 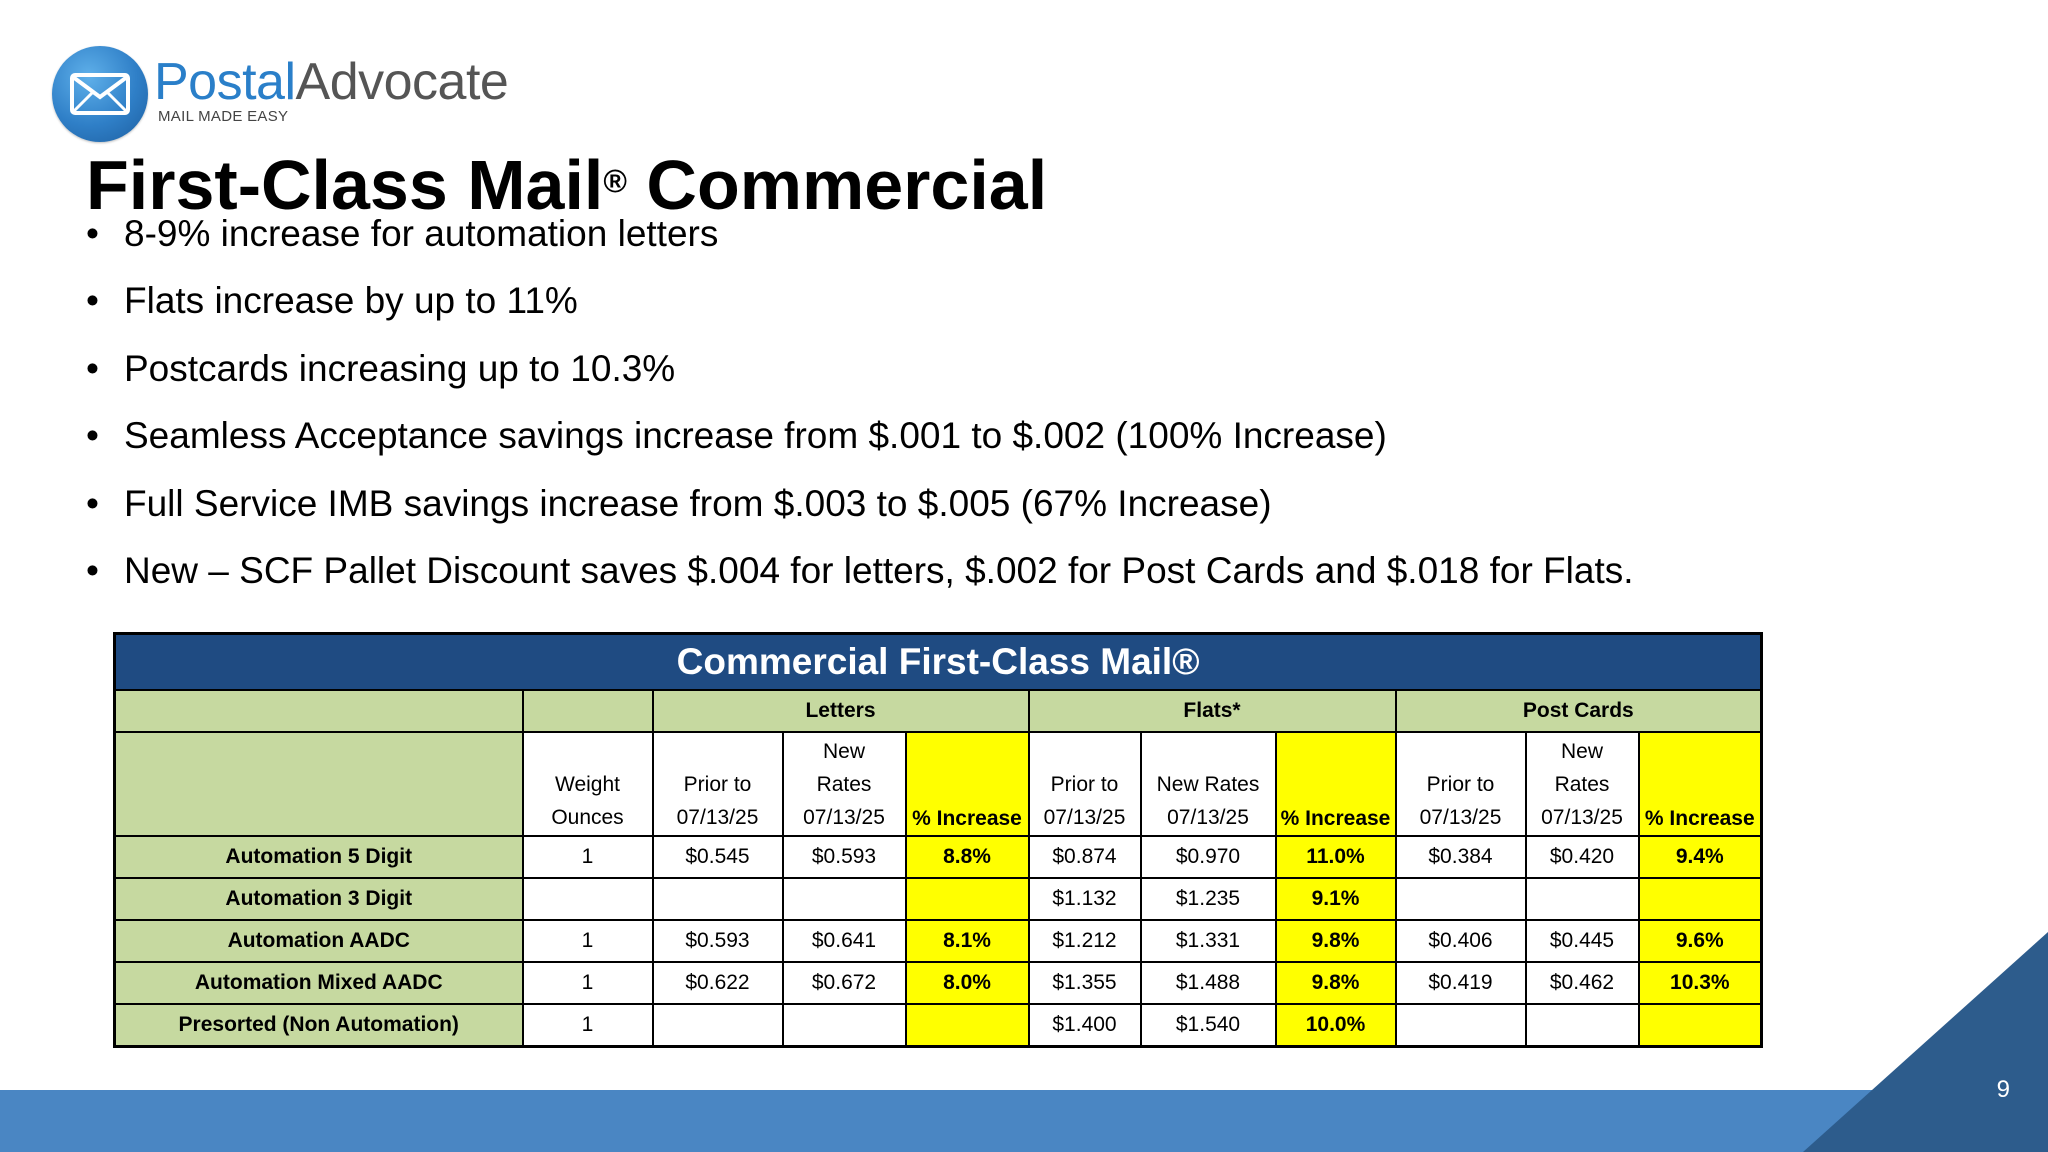 What do you see at coordinates (223, 116) in the screenshot?
I see `logo-tagline: MAIL MADE EASY` at bounding box center [223, 116].